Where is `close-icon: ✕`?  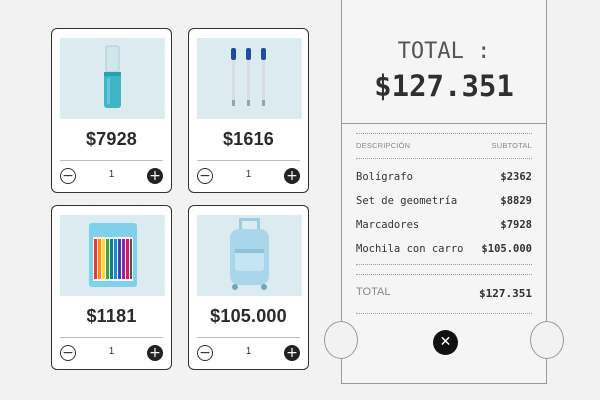
close-icon: ✕ is located at coordinates (445, 342).